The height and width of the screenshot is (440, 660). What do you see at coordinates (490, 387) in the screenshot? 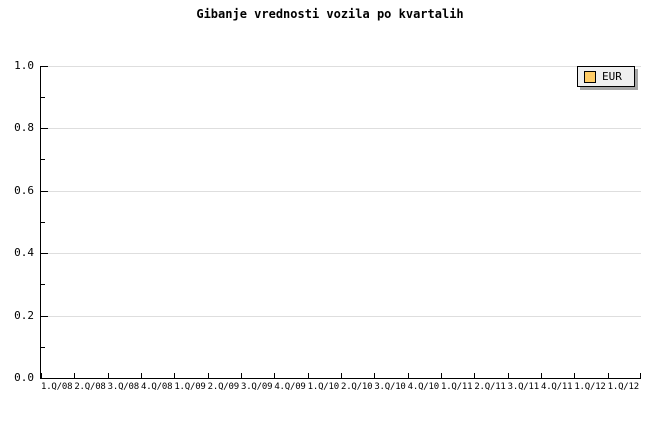
I see `x-tick-label: 2.Q/11` at bounding box center [490, 387].